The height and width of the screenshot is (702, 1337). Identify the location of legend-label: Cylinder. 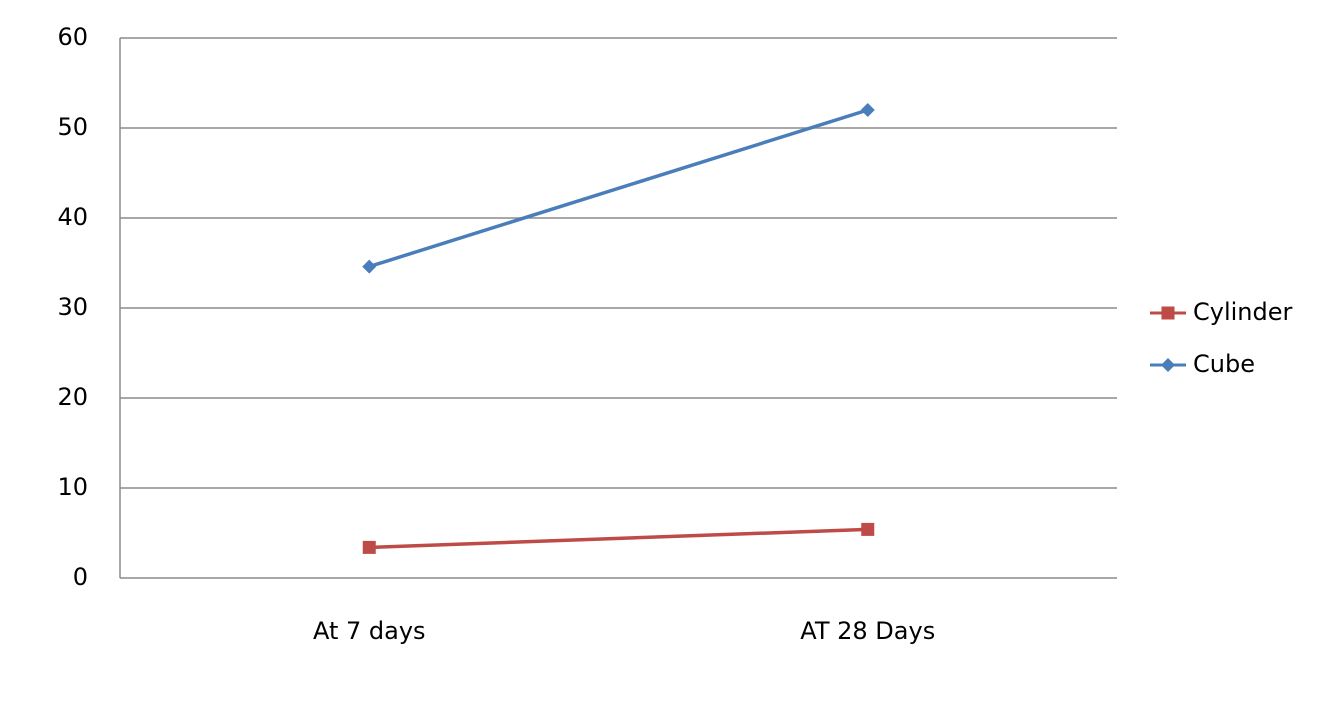
(1243, 312).